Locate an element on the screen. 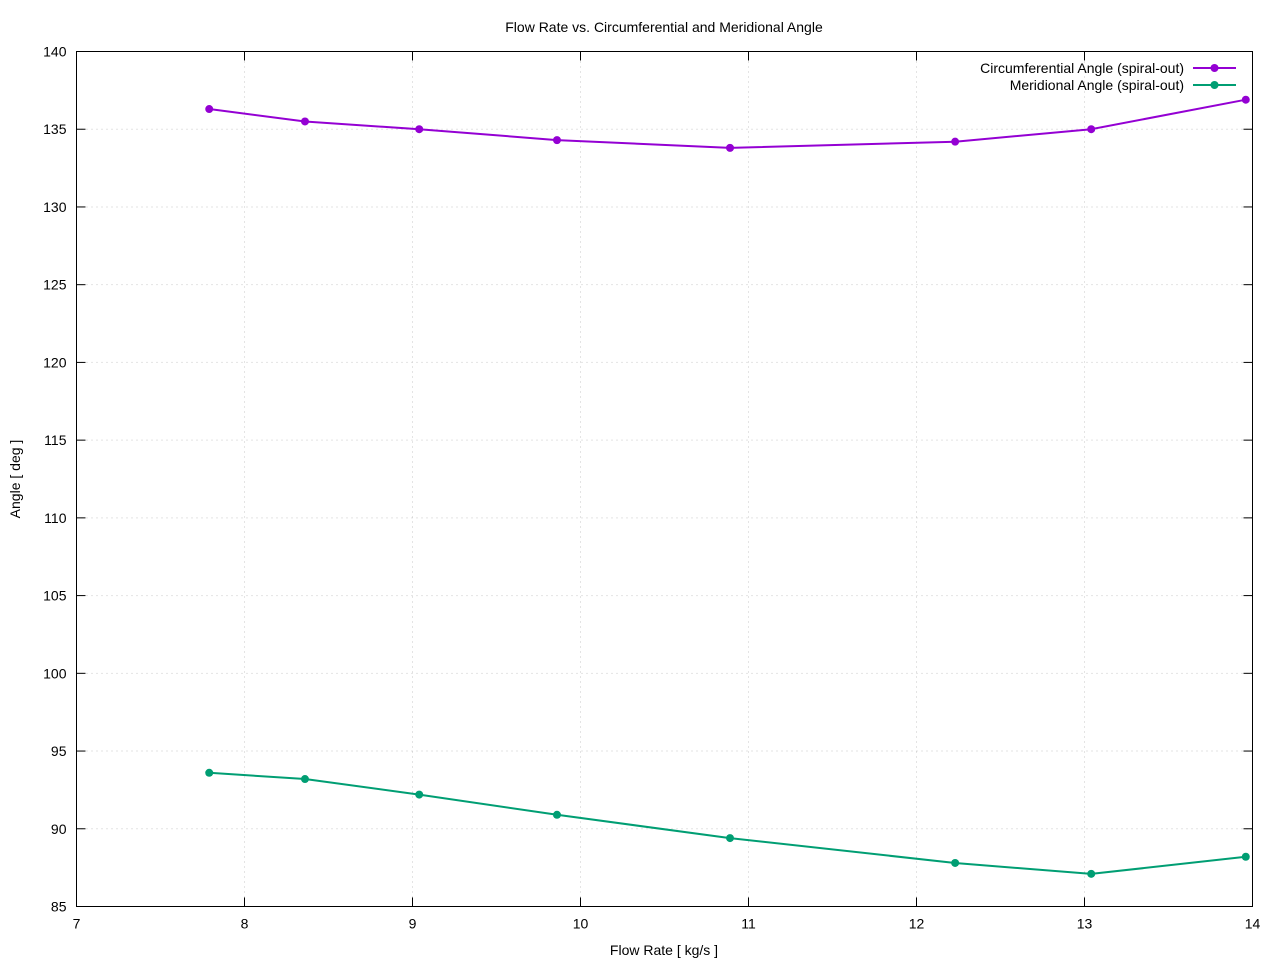  legend-item: Meridional Angle (spiral-out) is located at coordinates (1123, 85).